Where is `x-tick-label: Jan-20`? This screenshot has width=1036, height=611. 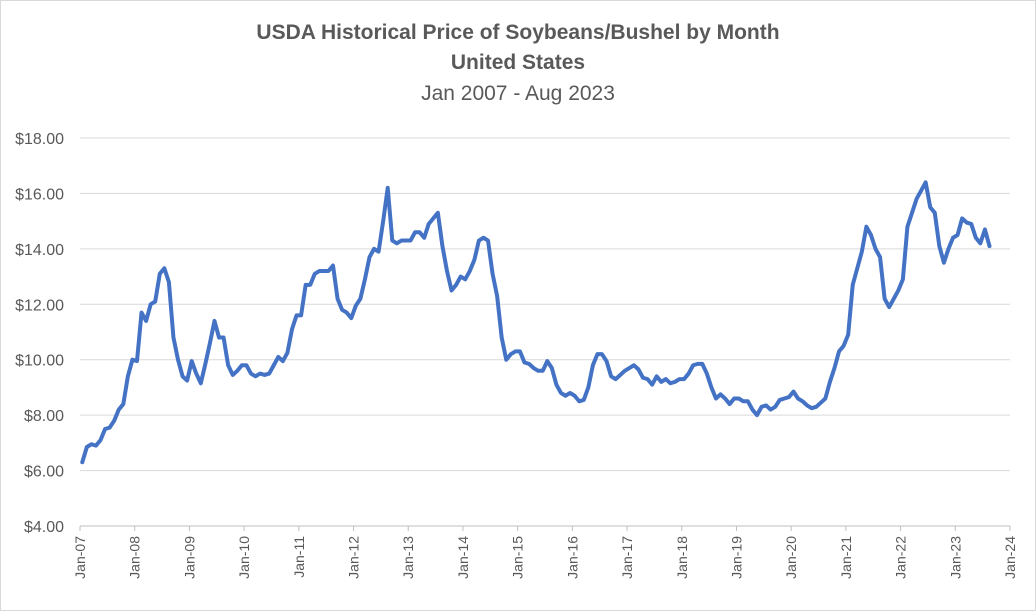
x-tick-label: Jan-20 is located at coordinates (791, 557).